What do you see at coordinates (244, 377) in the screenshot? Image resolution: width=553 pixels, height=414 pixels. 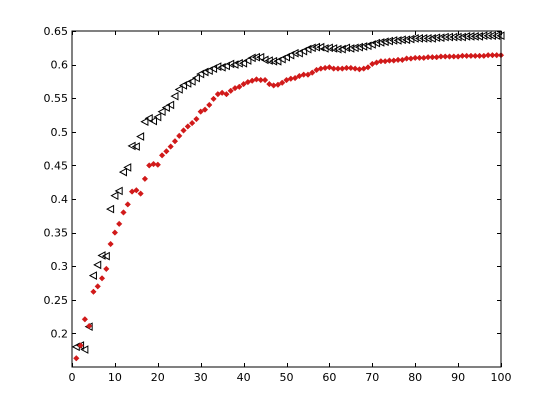 I see `x-tick-label: 40` at bounding box center [244, 377].